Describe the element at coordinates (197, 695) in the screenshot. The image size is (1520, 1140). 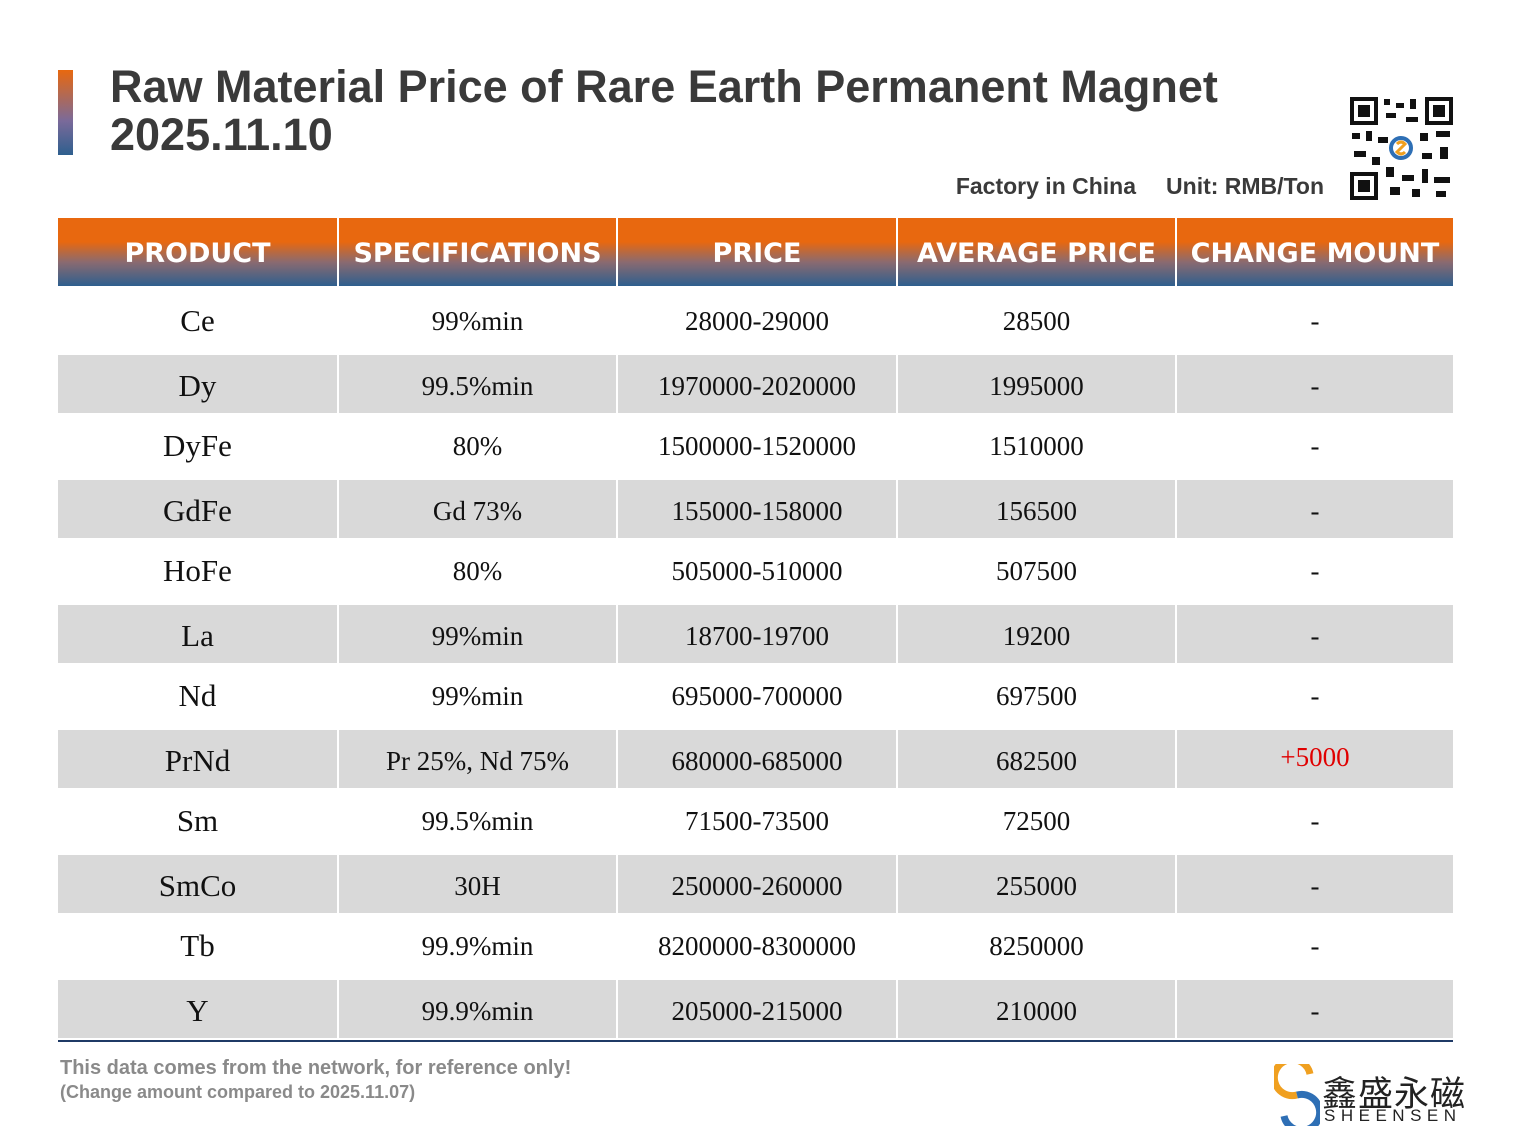
I see `table-cell: Nd` at that location.